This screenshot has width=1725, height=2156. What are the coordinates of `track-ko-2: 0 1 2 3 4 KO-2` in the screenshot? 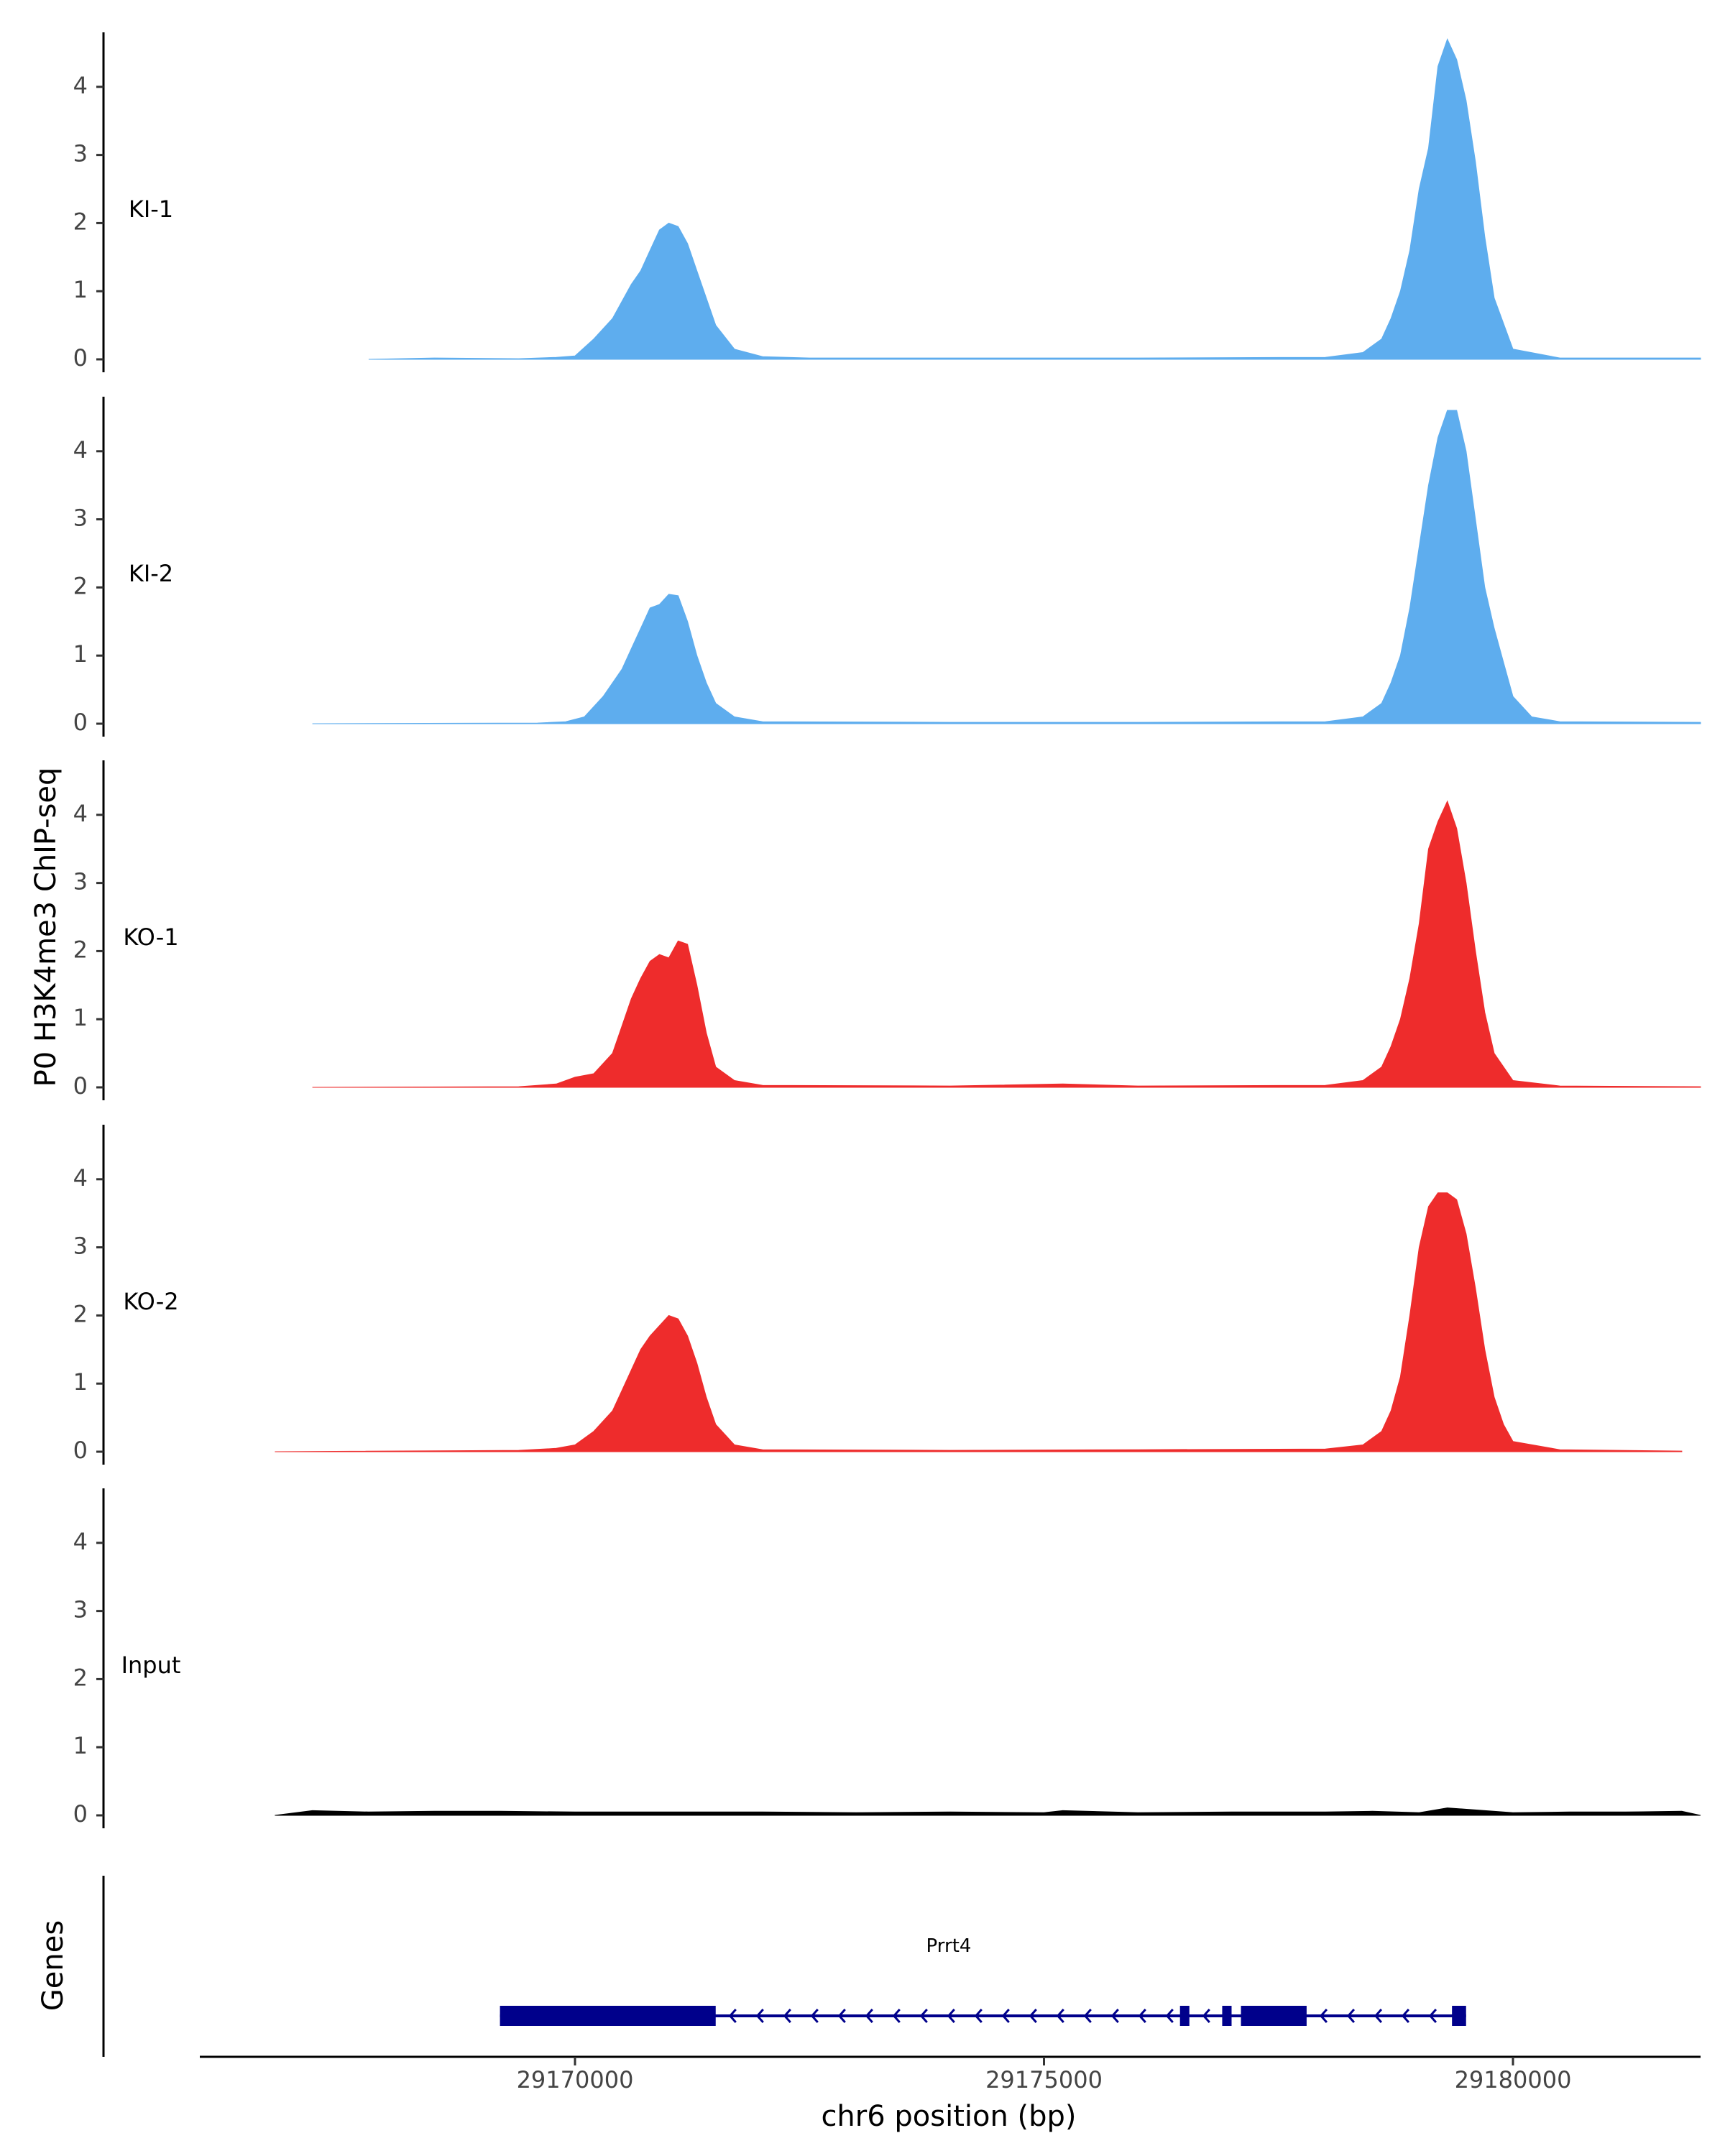 It's located at (878, 1295).